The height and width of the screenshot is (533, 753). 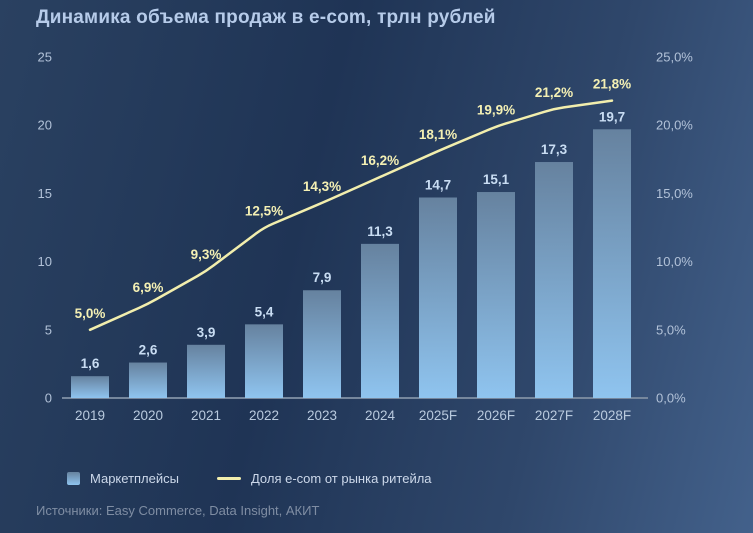 What do you see at coordinates (674, 261) in the screenshot?
I see `y-axis-right-tick: 10,0%` at bounding box center [674, 261].